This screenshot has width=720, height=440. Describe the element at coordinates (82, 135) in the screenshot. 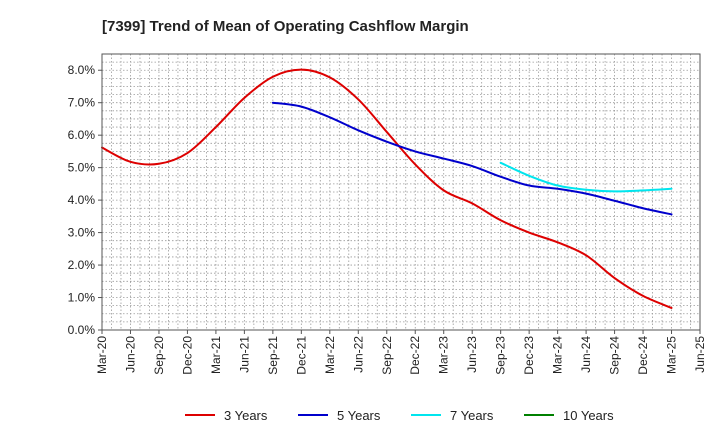

I see `y-tick-label: 6.0%` at that location.